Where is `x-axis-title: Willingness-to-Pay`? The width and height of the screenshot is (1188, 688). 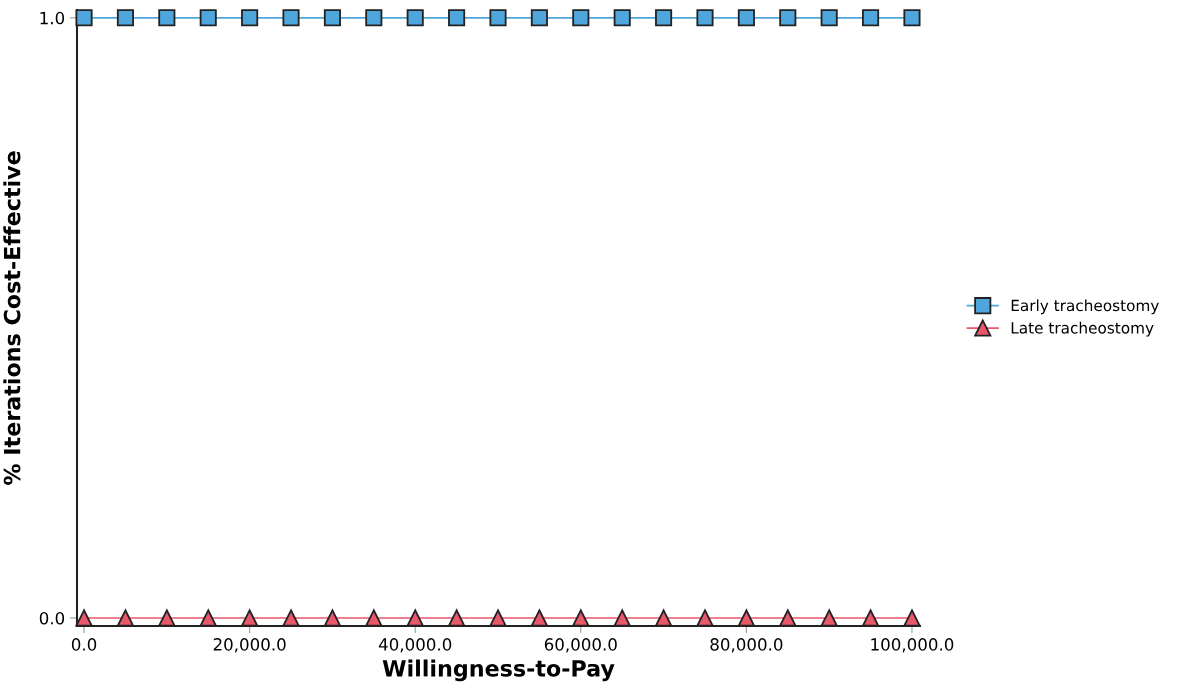 x-axis-title: Willingness-to-Pay is located at coordinates (498, 670).